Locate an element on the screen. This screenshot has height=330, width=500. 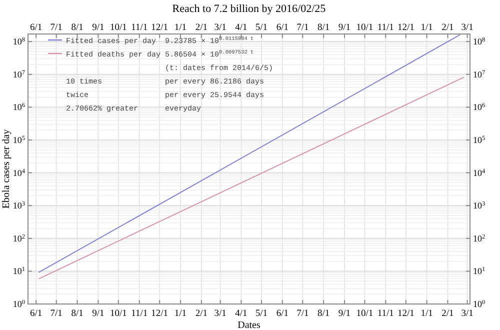
chart-title: Reach to 7.2 billion by 2016/02/25 is located at coordinates (249, 9).